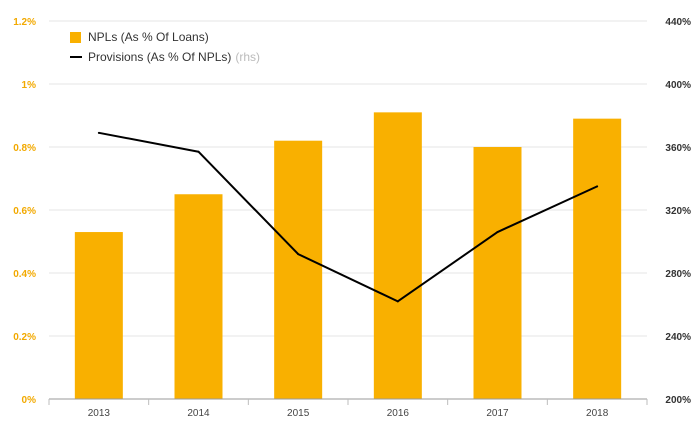 The height and width of the screenshot is (433, 700). What do you see at coordinates (29, 85) in the screenshot?
I see `left-tick-label: 1%` at bounding box center [29, 85].